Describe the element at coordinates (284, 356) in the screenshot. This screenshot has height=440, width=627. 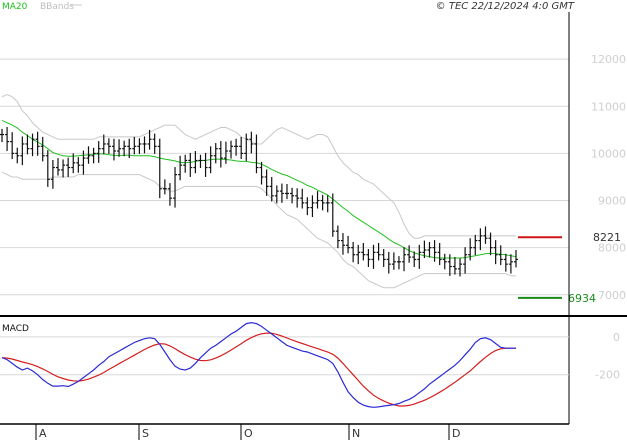
I see `macd-gridlines` at that location.